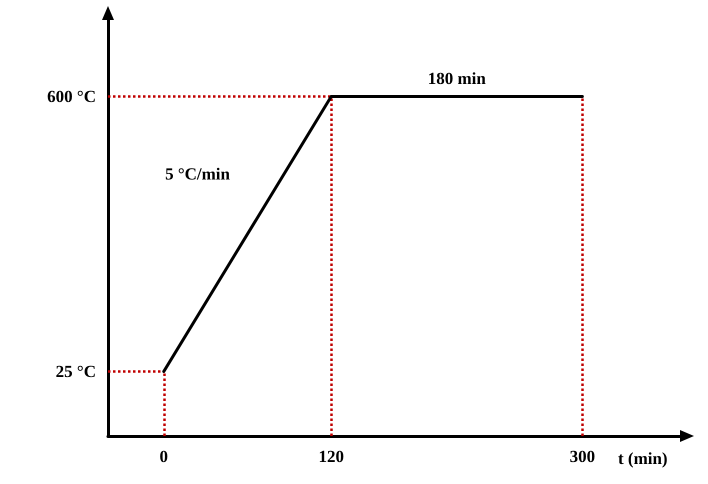  Describe the element at coordinates (197, 174) in the screenshot. I see `annotation: 5 °C/min` at that location.